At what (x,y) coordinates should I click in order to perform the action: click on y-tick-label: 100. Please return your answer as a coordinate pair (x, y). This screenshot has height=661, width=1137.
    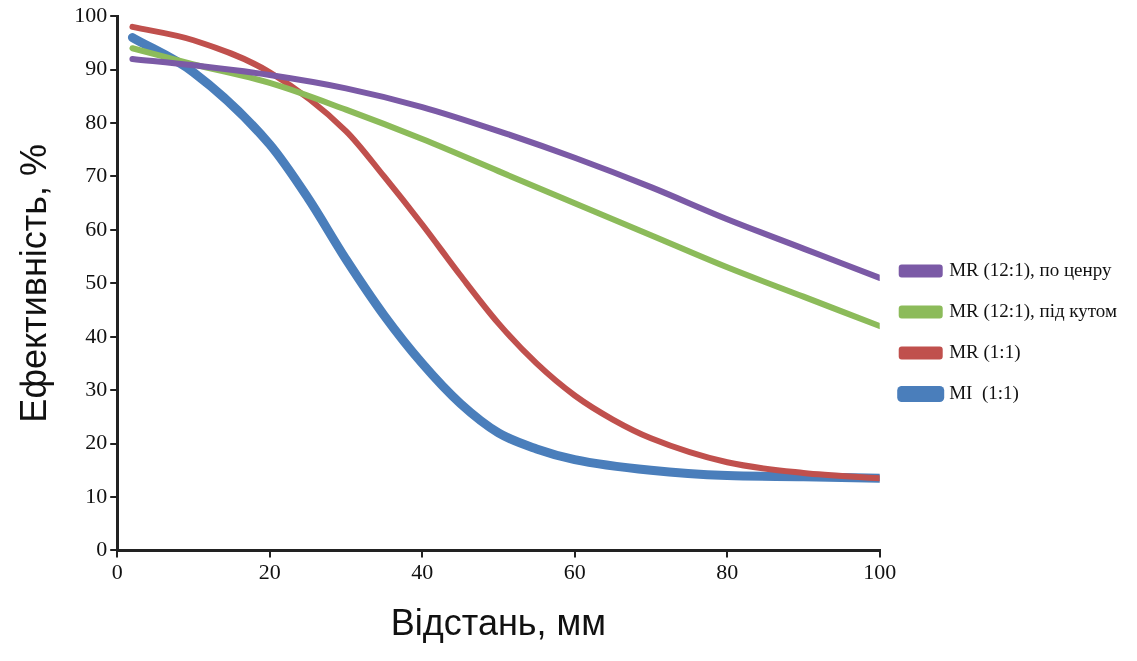
    Looking at the image, I should click on (91, 14).